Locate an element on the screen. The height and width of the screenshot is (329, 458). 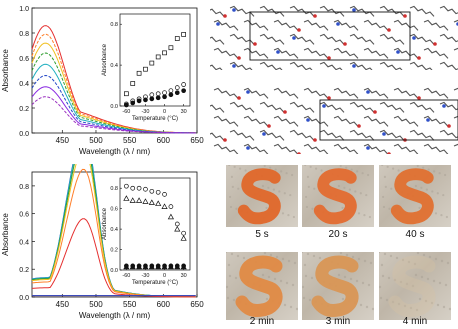
x-tick-label: 450 is located at coordinates (63, 304).